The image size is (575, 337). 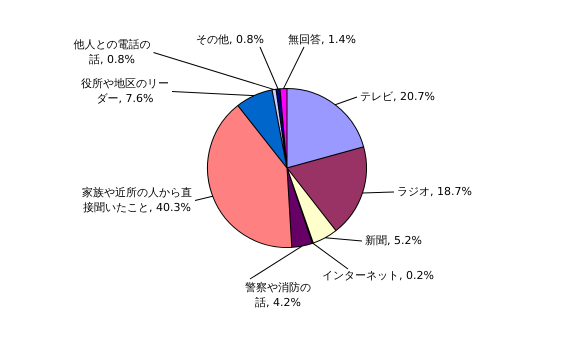 What do you see at coordinates (125, 90) in the screenshot?
I see `slice-label: 役所や地区のリーダー, 7.6%` at bounding box center [125, 90].